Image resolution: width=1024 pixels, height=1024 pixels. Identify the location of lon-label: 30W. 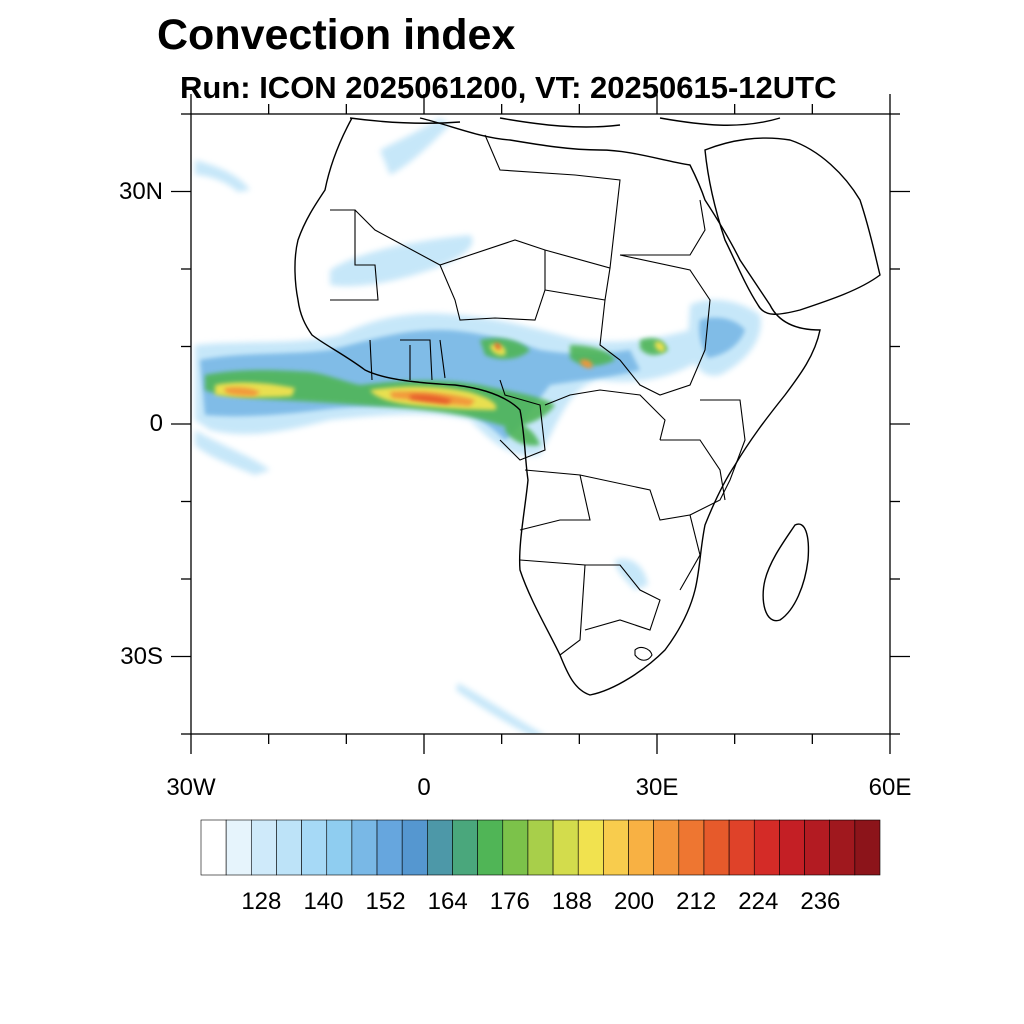
(191, 787).